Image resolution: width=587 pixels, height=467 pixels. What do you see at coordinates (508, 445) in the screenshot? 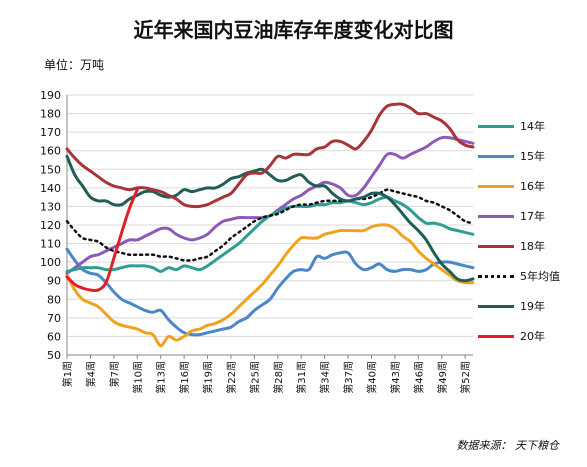
I see `source-note: 数据来源： 天下粮仓` at bounding box center [508, 445].